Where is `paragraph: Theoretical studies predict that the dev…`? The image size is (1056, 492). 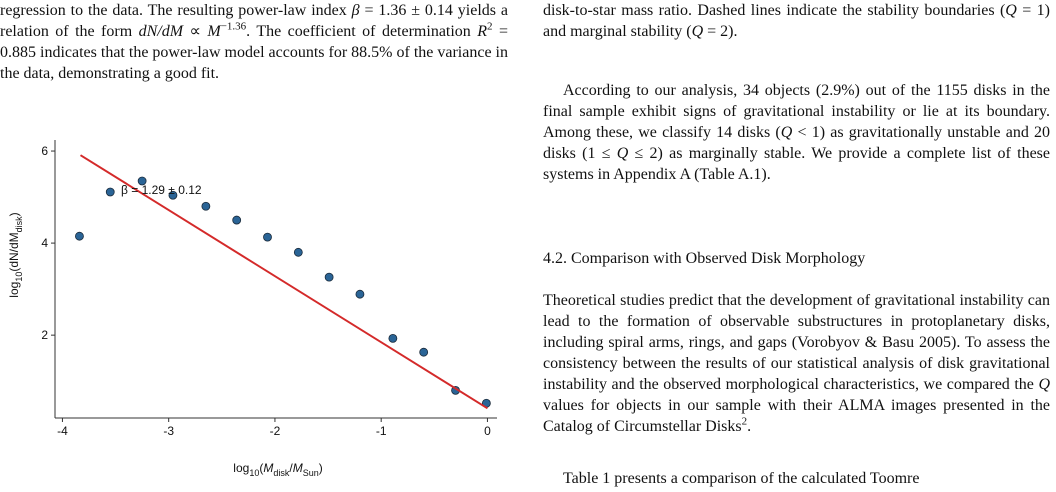 paragraph: Theoretical studies predict that the dev… is located at coordinates (796, 363).